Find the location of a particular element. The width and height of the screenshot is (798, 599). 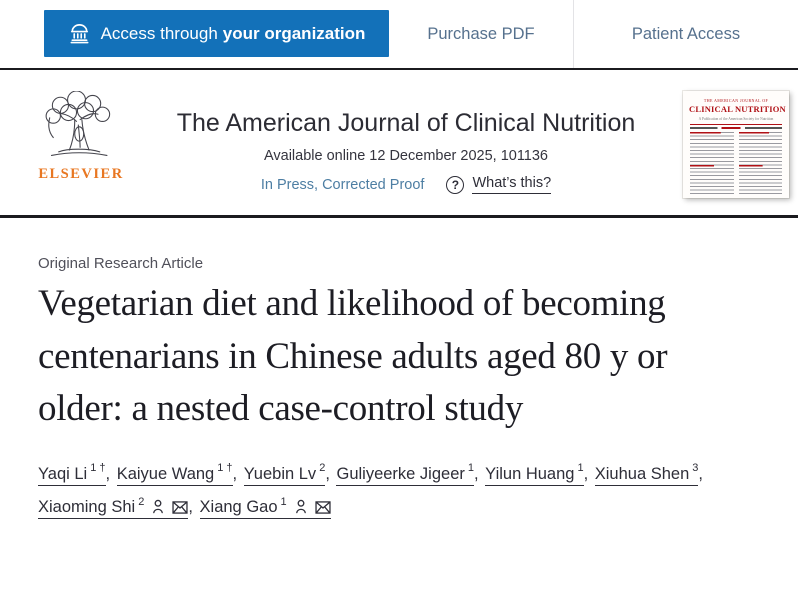

article-category: Original Research Article is located at coordinates (121, 263).